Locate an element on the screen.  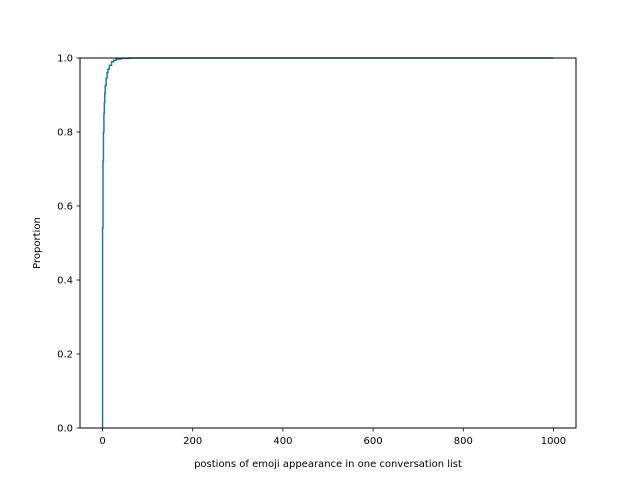
x-tick-label: 1000 is located at coordinates (553, 441).